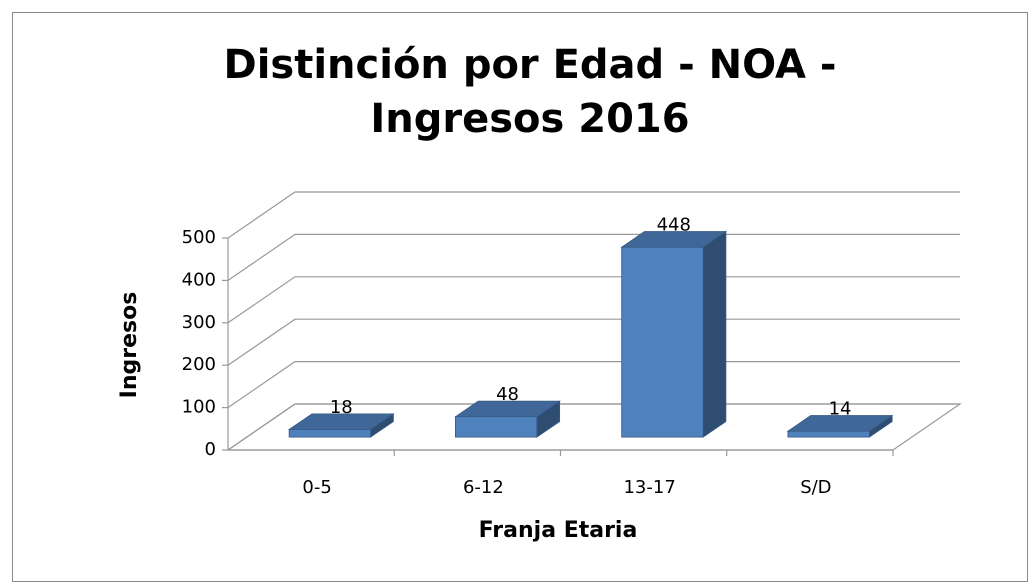 The height and width of the screenshot is (582, 1034). I want to click on x-tick-label: 0-5, so click(316, 487).